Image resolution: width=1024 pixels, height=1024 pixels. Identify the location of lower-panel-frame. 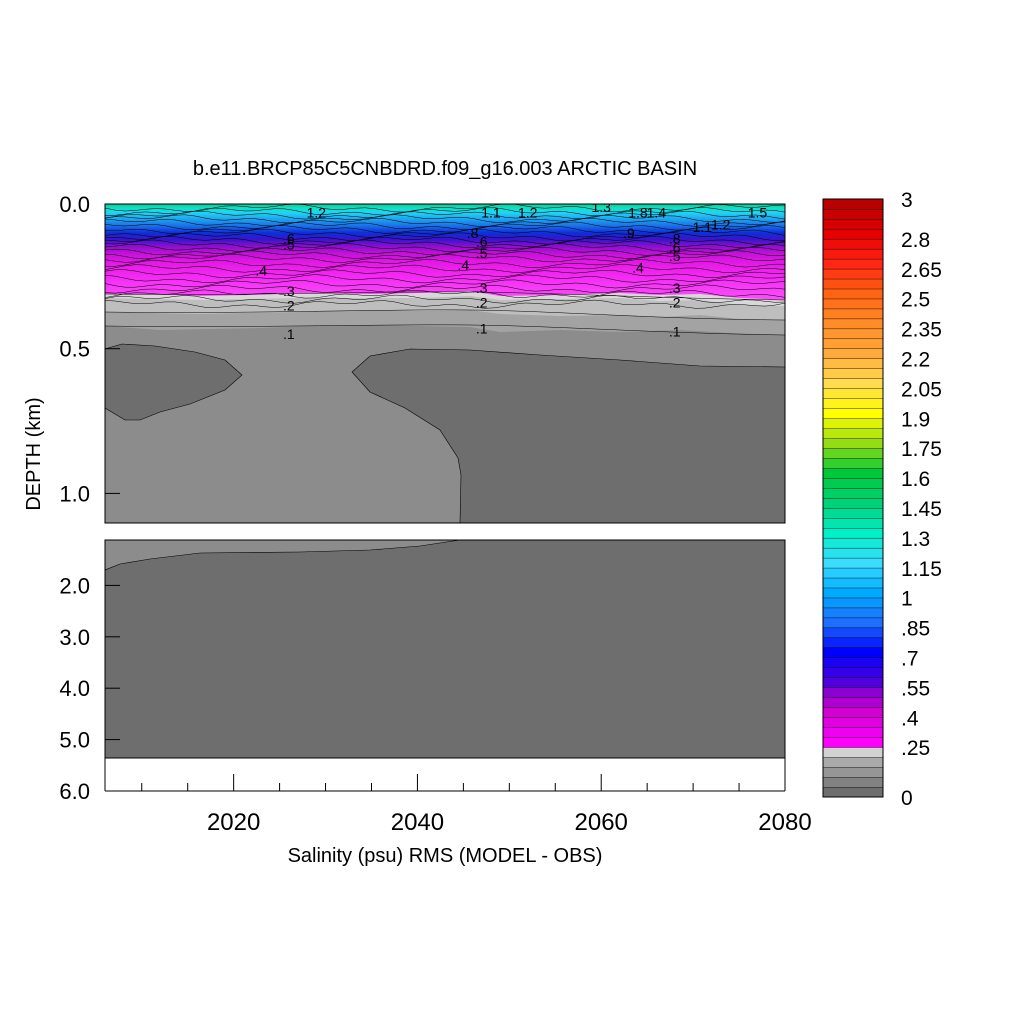
(445, 649).